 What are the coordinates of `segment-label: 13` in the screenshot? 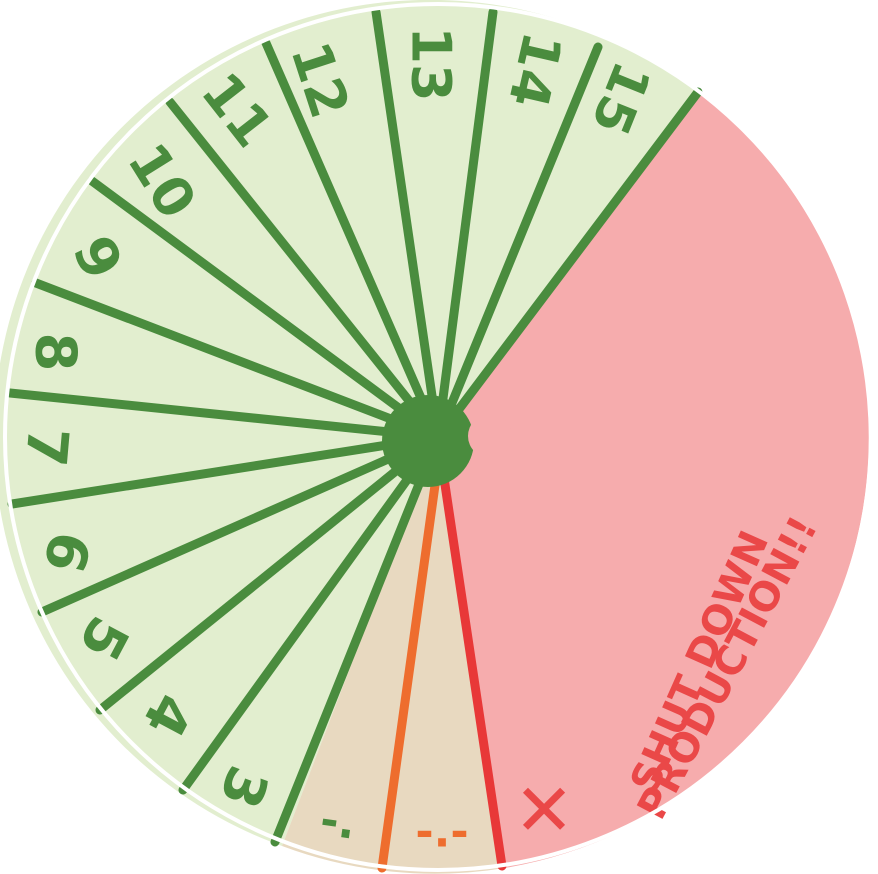 It's located at (431, 63).